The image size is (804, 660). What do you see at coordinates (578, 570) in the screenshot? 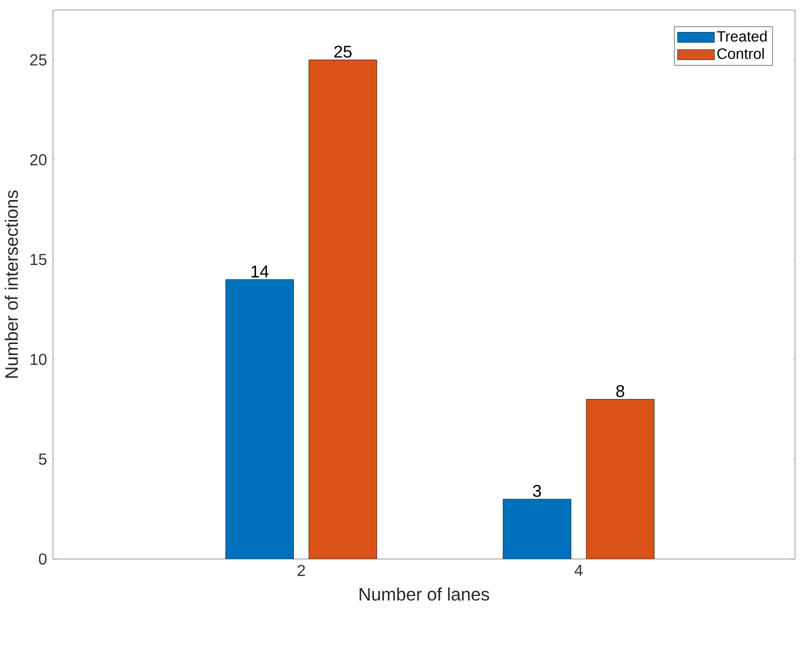
I see `x-tick-label: 4` at bounding box center [578, 570].